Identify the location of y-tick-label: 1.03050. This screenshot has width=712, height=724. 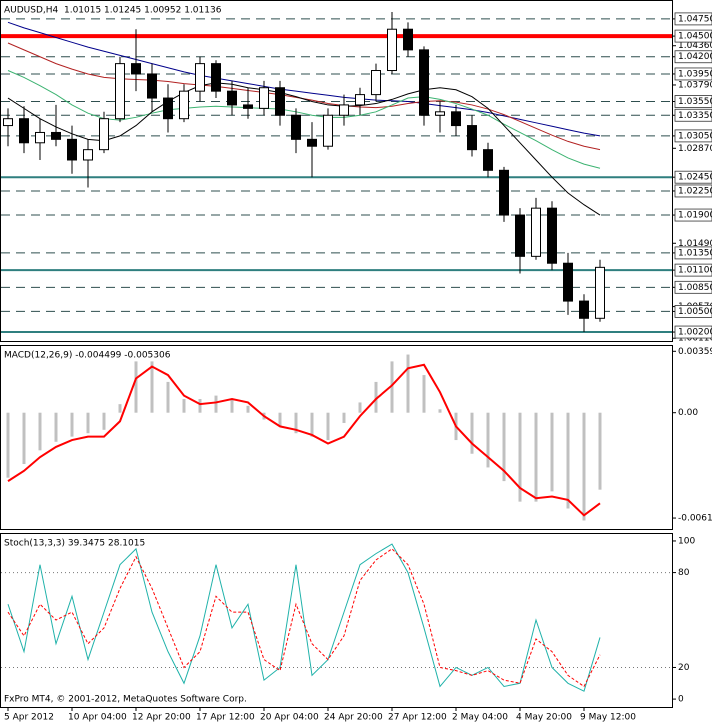
(695, 136).